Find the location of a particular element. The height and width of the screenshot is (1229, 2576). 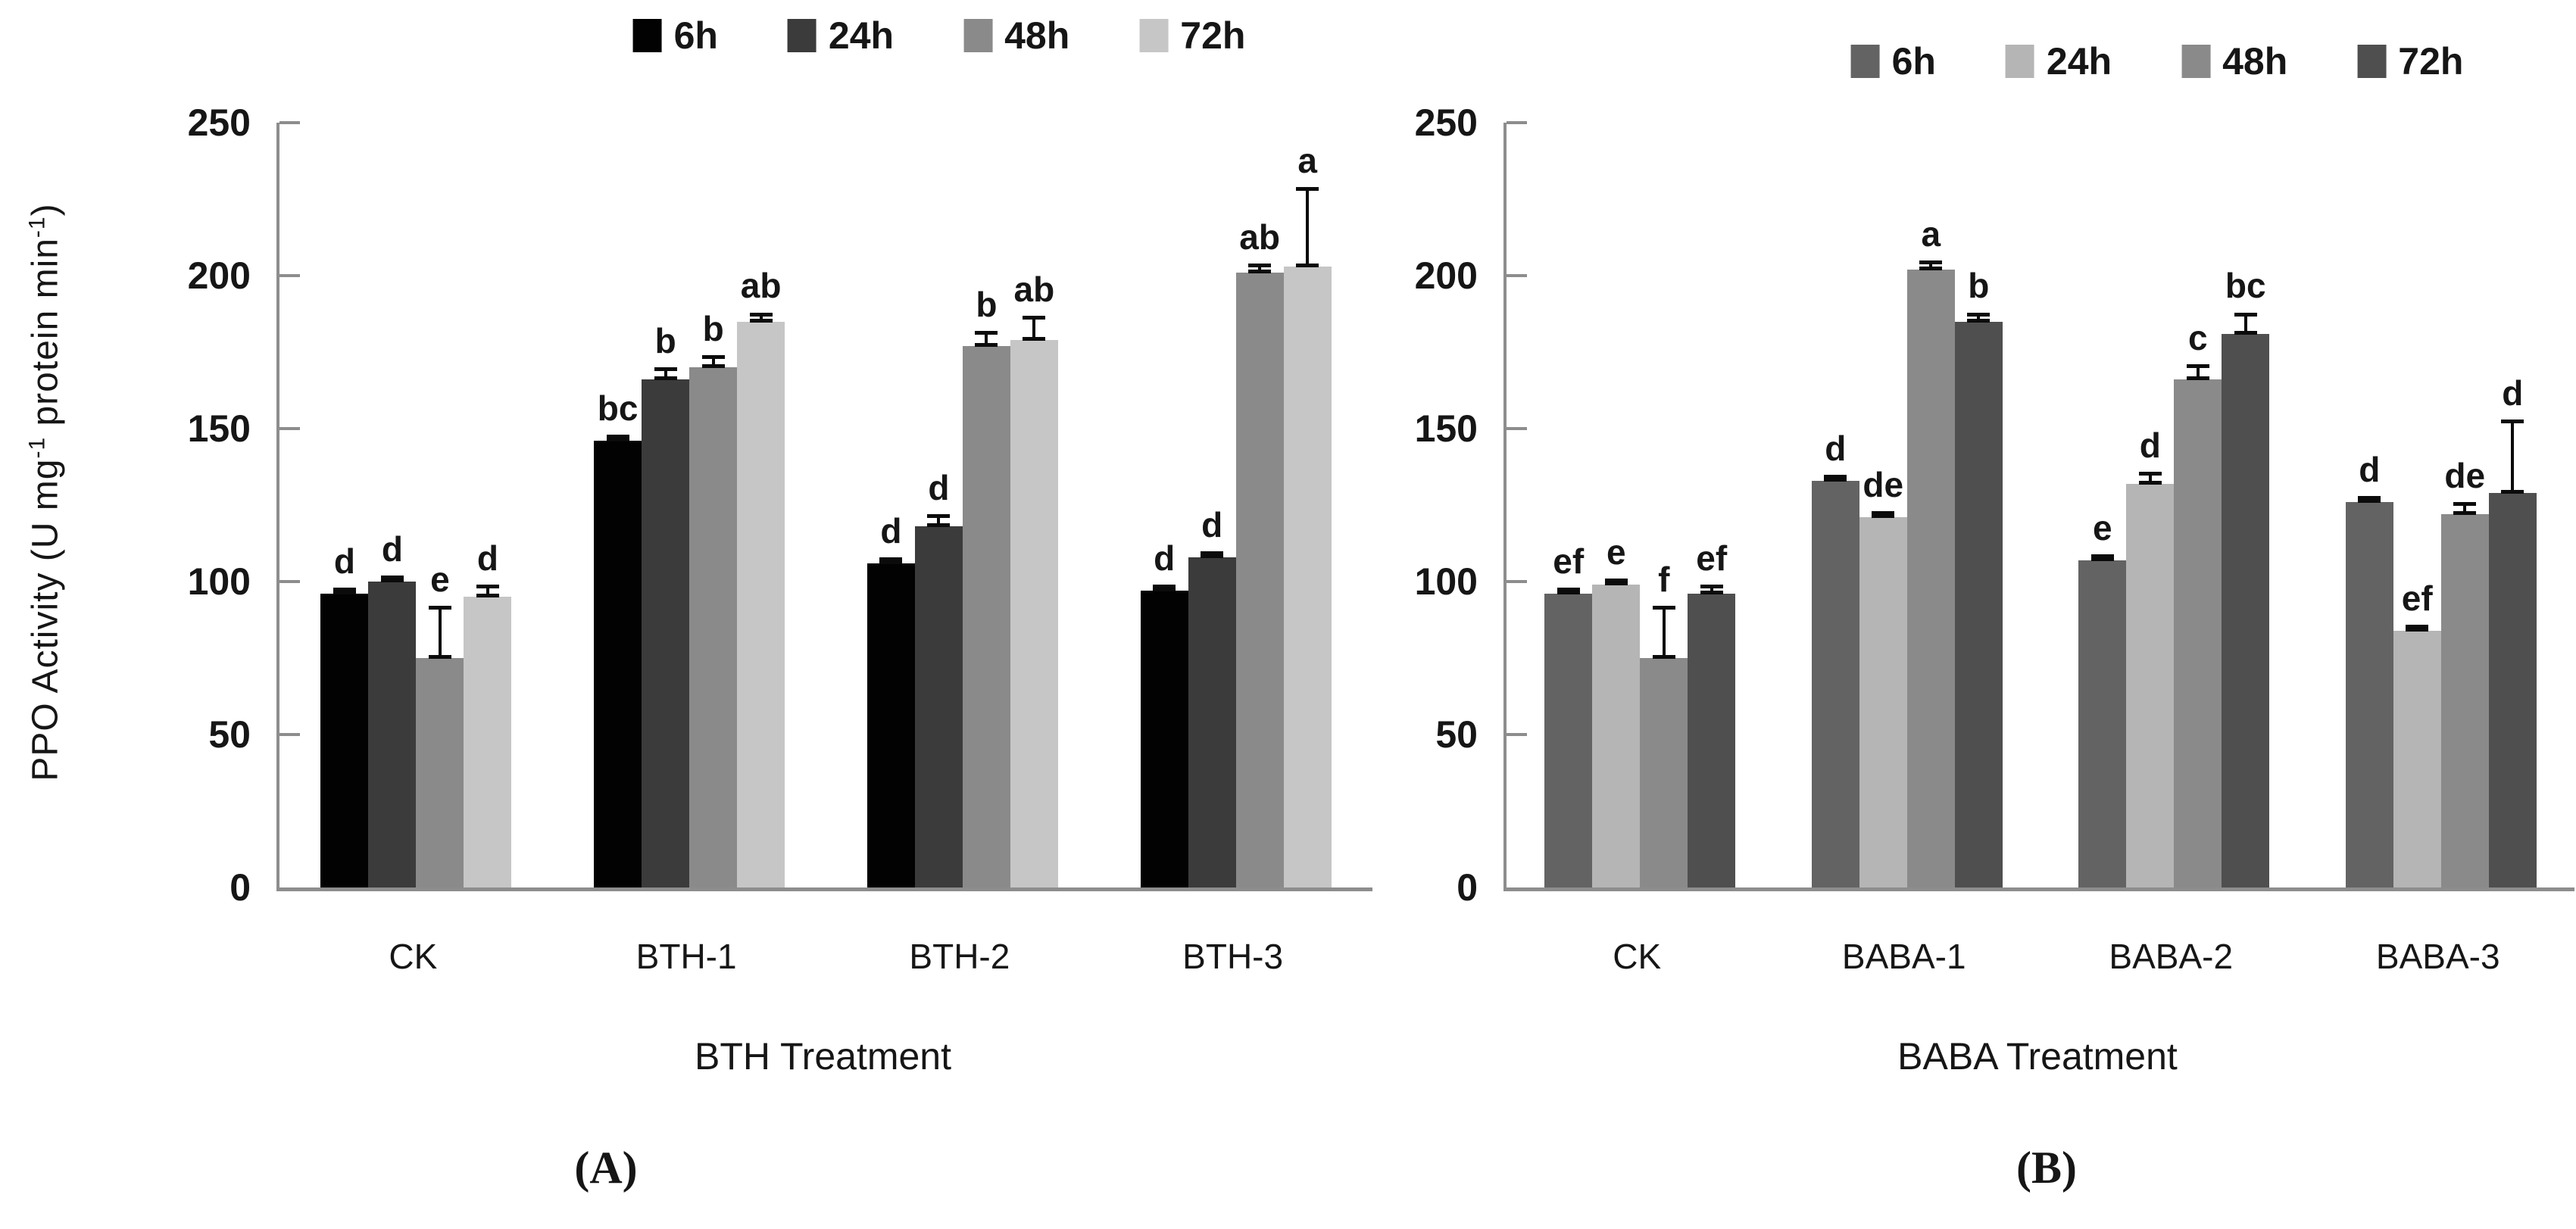

significance-letter: e is located at coordinates (440, 580).